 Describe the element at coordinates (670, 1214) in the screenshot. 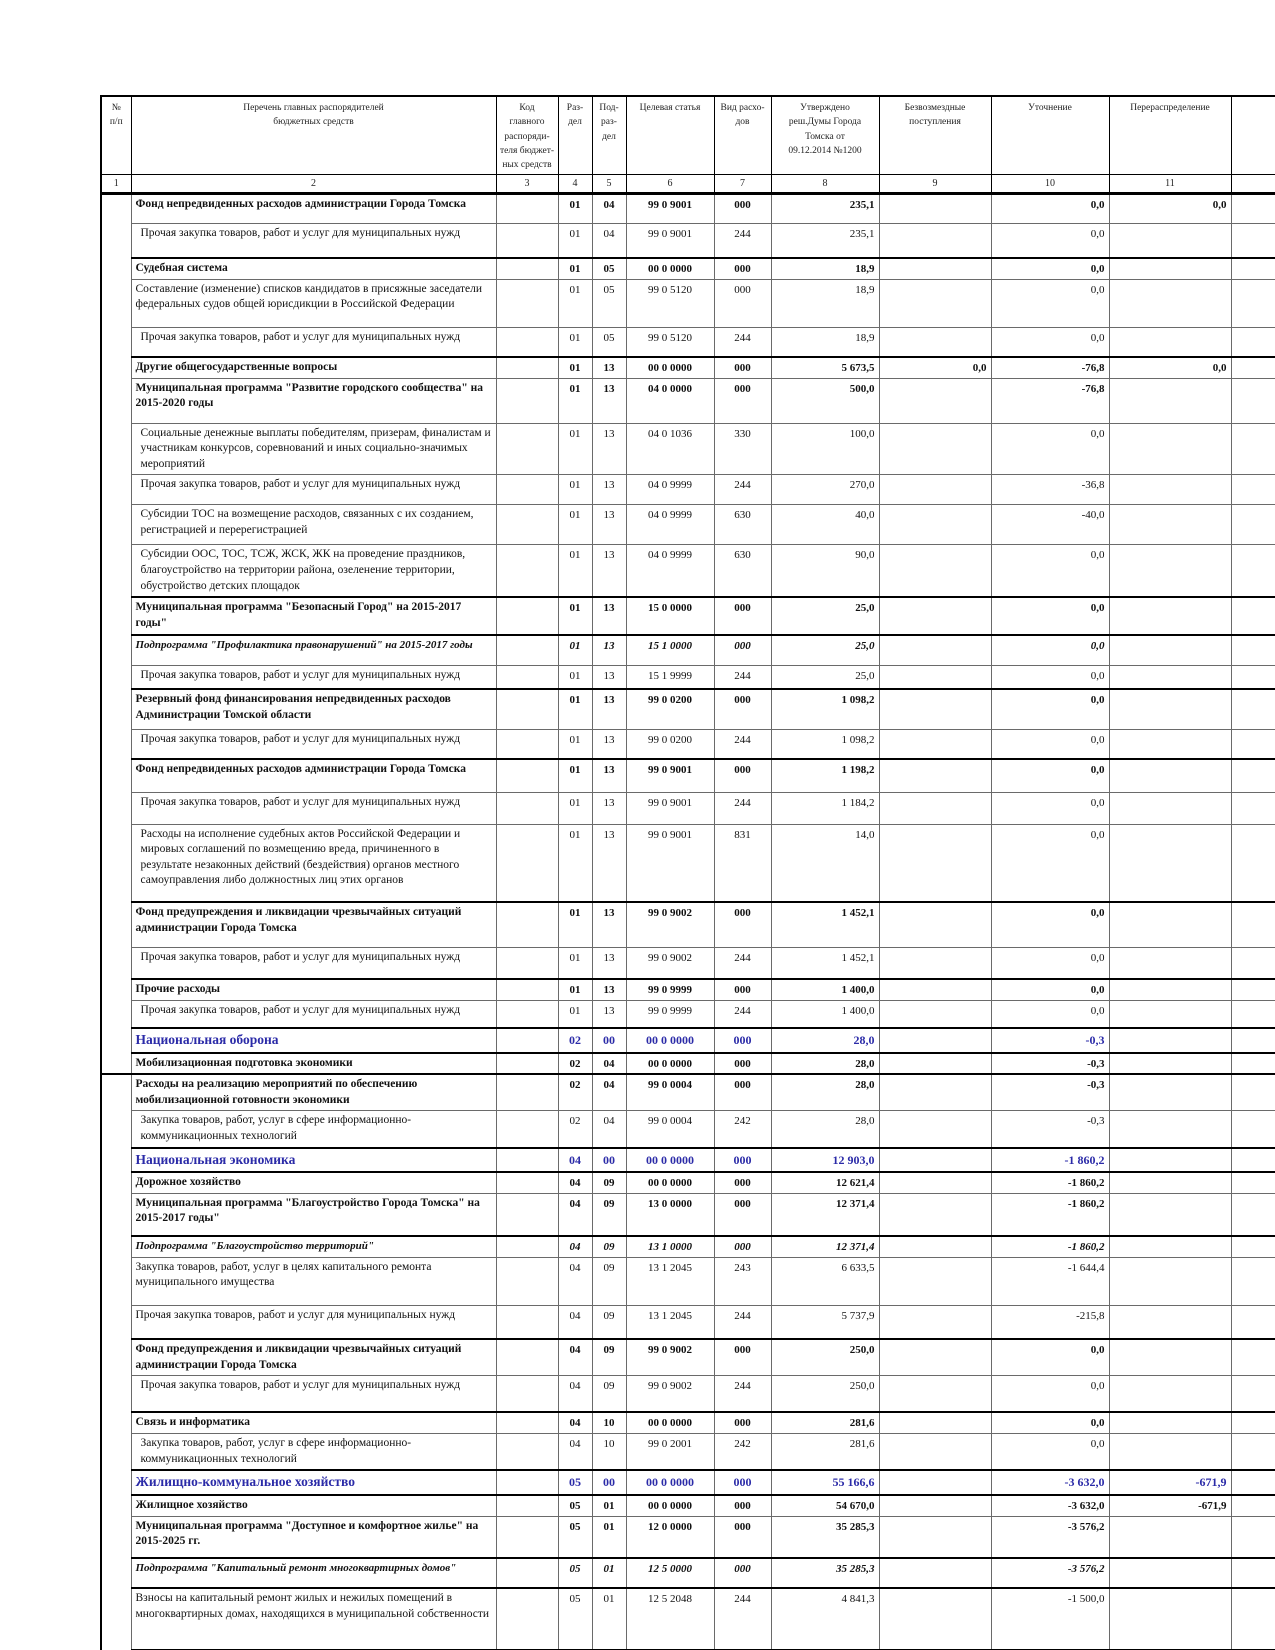

I see `cell-target-article: 13 0 0000` at that location.